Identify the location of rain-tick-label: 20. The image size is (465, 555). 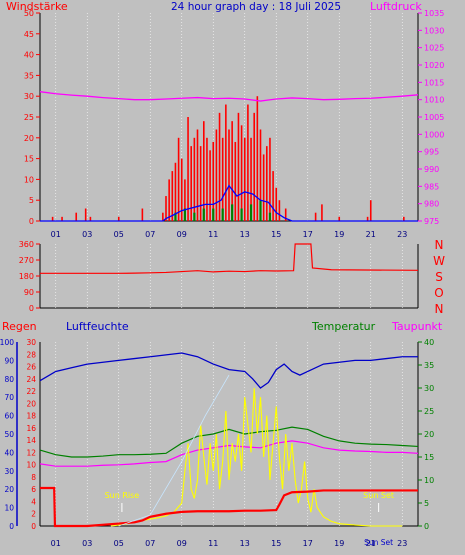
(31, 403).